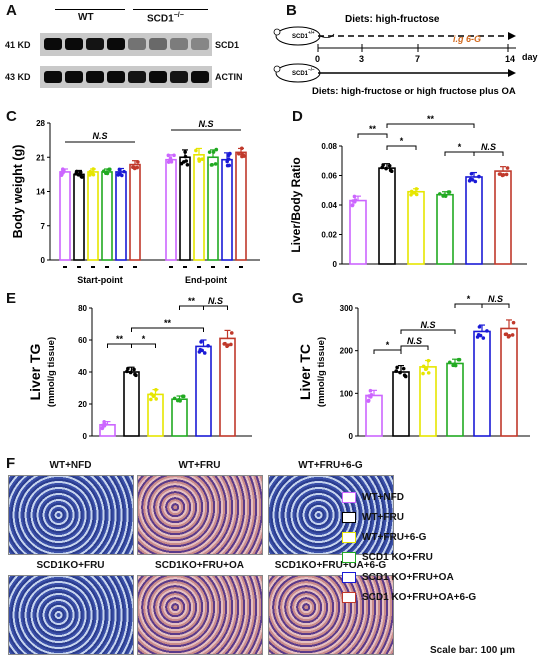 This screenshot has height=669, width=550. Describe the element at coordinates (330, 465) in the screenshot. I see `histology-label: WT+FRU+6-G` at that location.